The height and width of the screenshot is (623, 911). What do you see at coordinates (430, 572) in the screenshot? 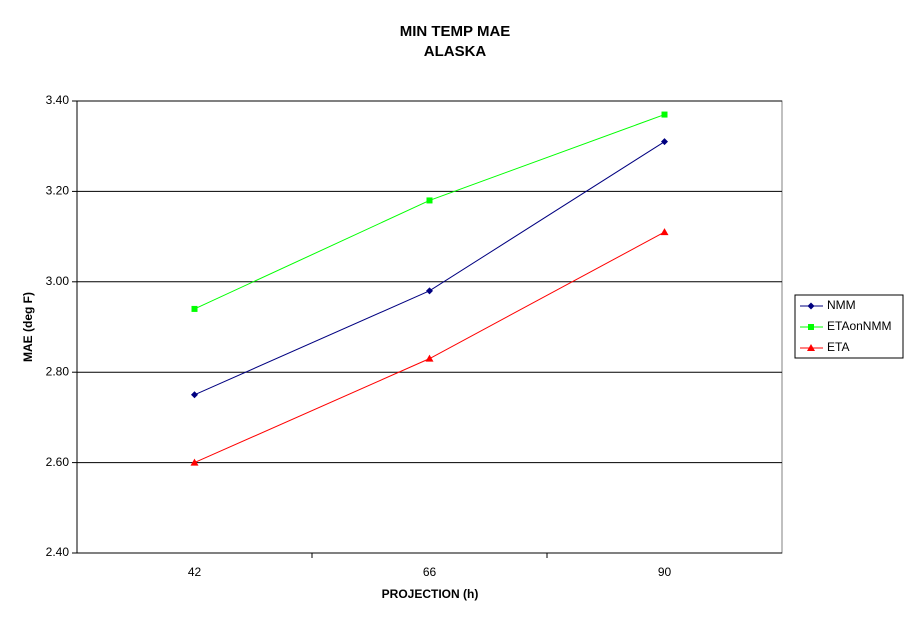
I see `x-tick-label: 66` at bounding box center [430, 572].